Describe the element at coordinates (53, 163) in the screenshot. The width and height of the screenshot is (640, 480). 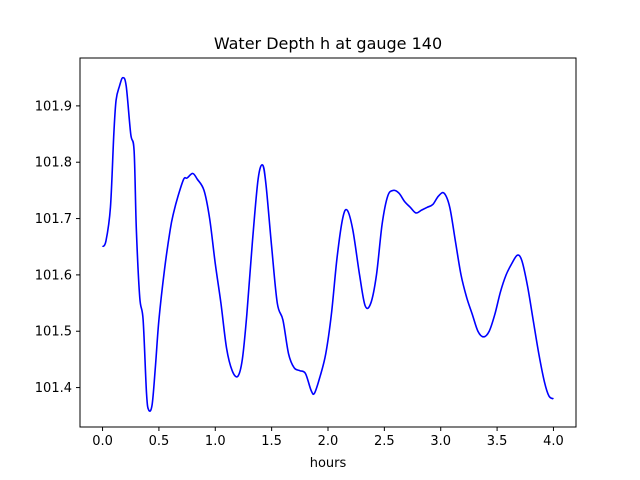
I see `y-tick-label: 101.8` at that location.